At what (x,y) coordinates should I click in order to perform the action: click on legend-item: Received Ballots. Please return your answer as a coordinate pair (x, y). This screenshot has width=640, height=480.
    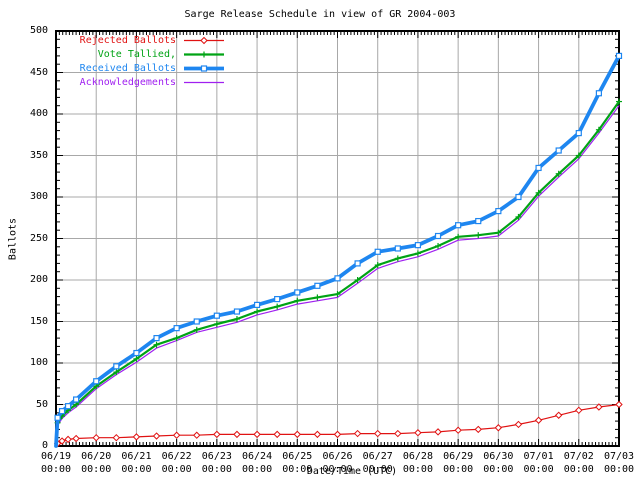
    Looking at the image, I should click on (150, 68).